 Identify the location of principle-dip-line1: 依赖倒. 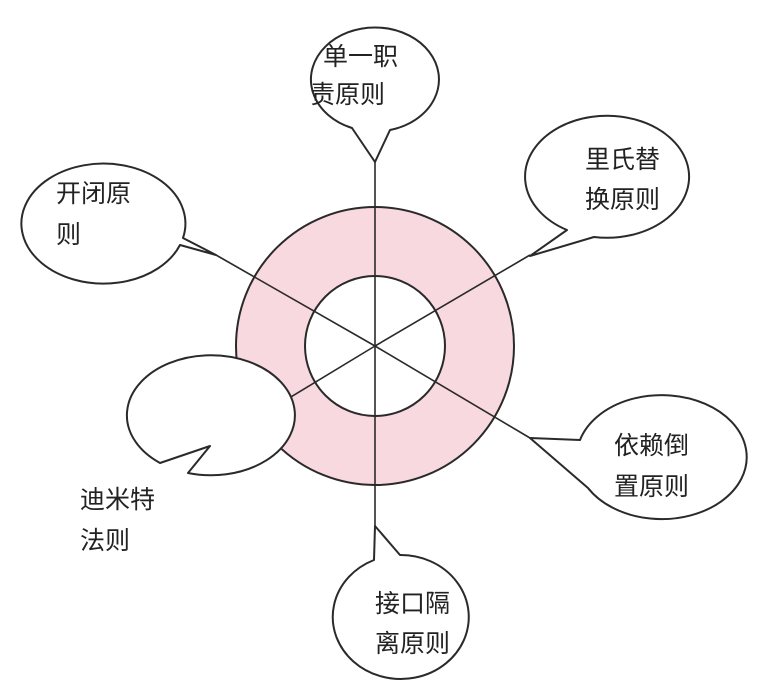
(651, 445).